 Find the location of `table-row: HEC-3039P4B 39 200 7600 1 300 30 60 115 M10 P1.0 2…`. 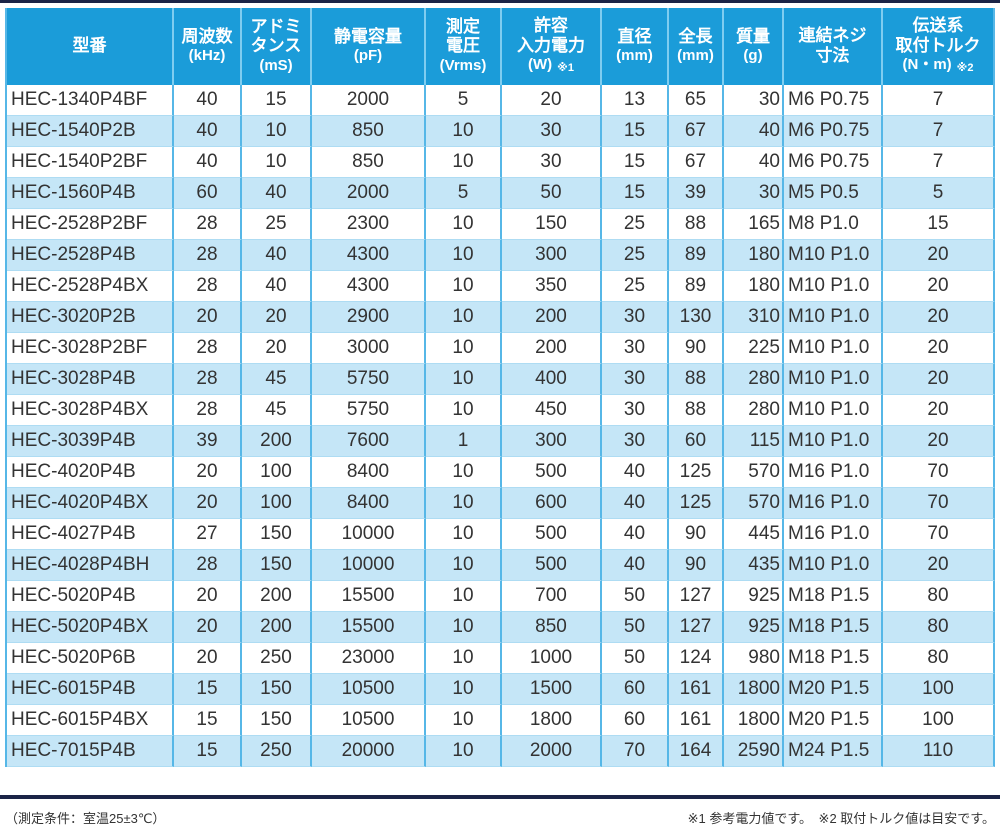

table-row: HEC-3039P4B 39 200 7600 1 300 30 60 115 M10 P1.0 2… is located at coordinates (501, 441).